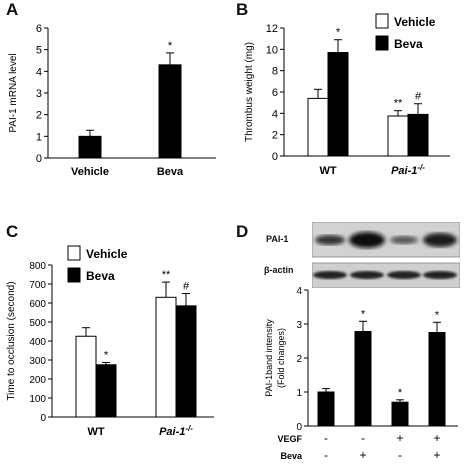  Describe the element at coordinates (39, 159) in the screenshot. I see `a-ytick-label: 0` at that location.